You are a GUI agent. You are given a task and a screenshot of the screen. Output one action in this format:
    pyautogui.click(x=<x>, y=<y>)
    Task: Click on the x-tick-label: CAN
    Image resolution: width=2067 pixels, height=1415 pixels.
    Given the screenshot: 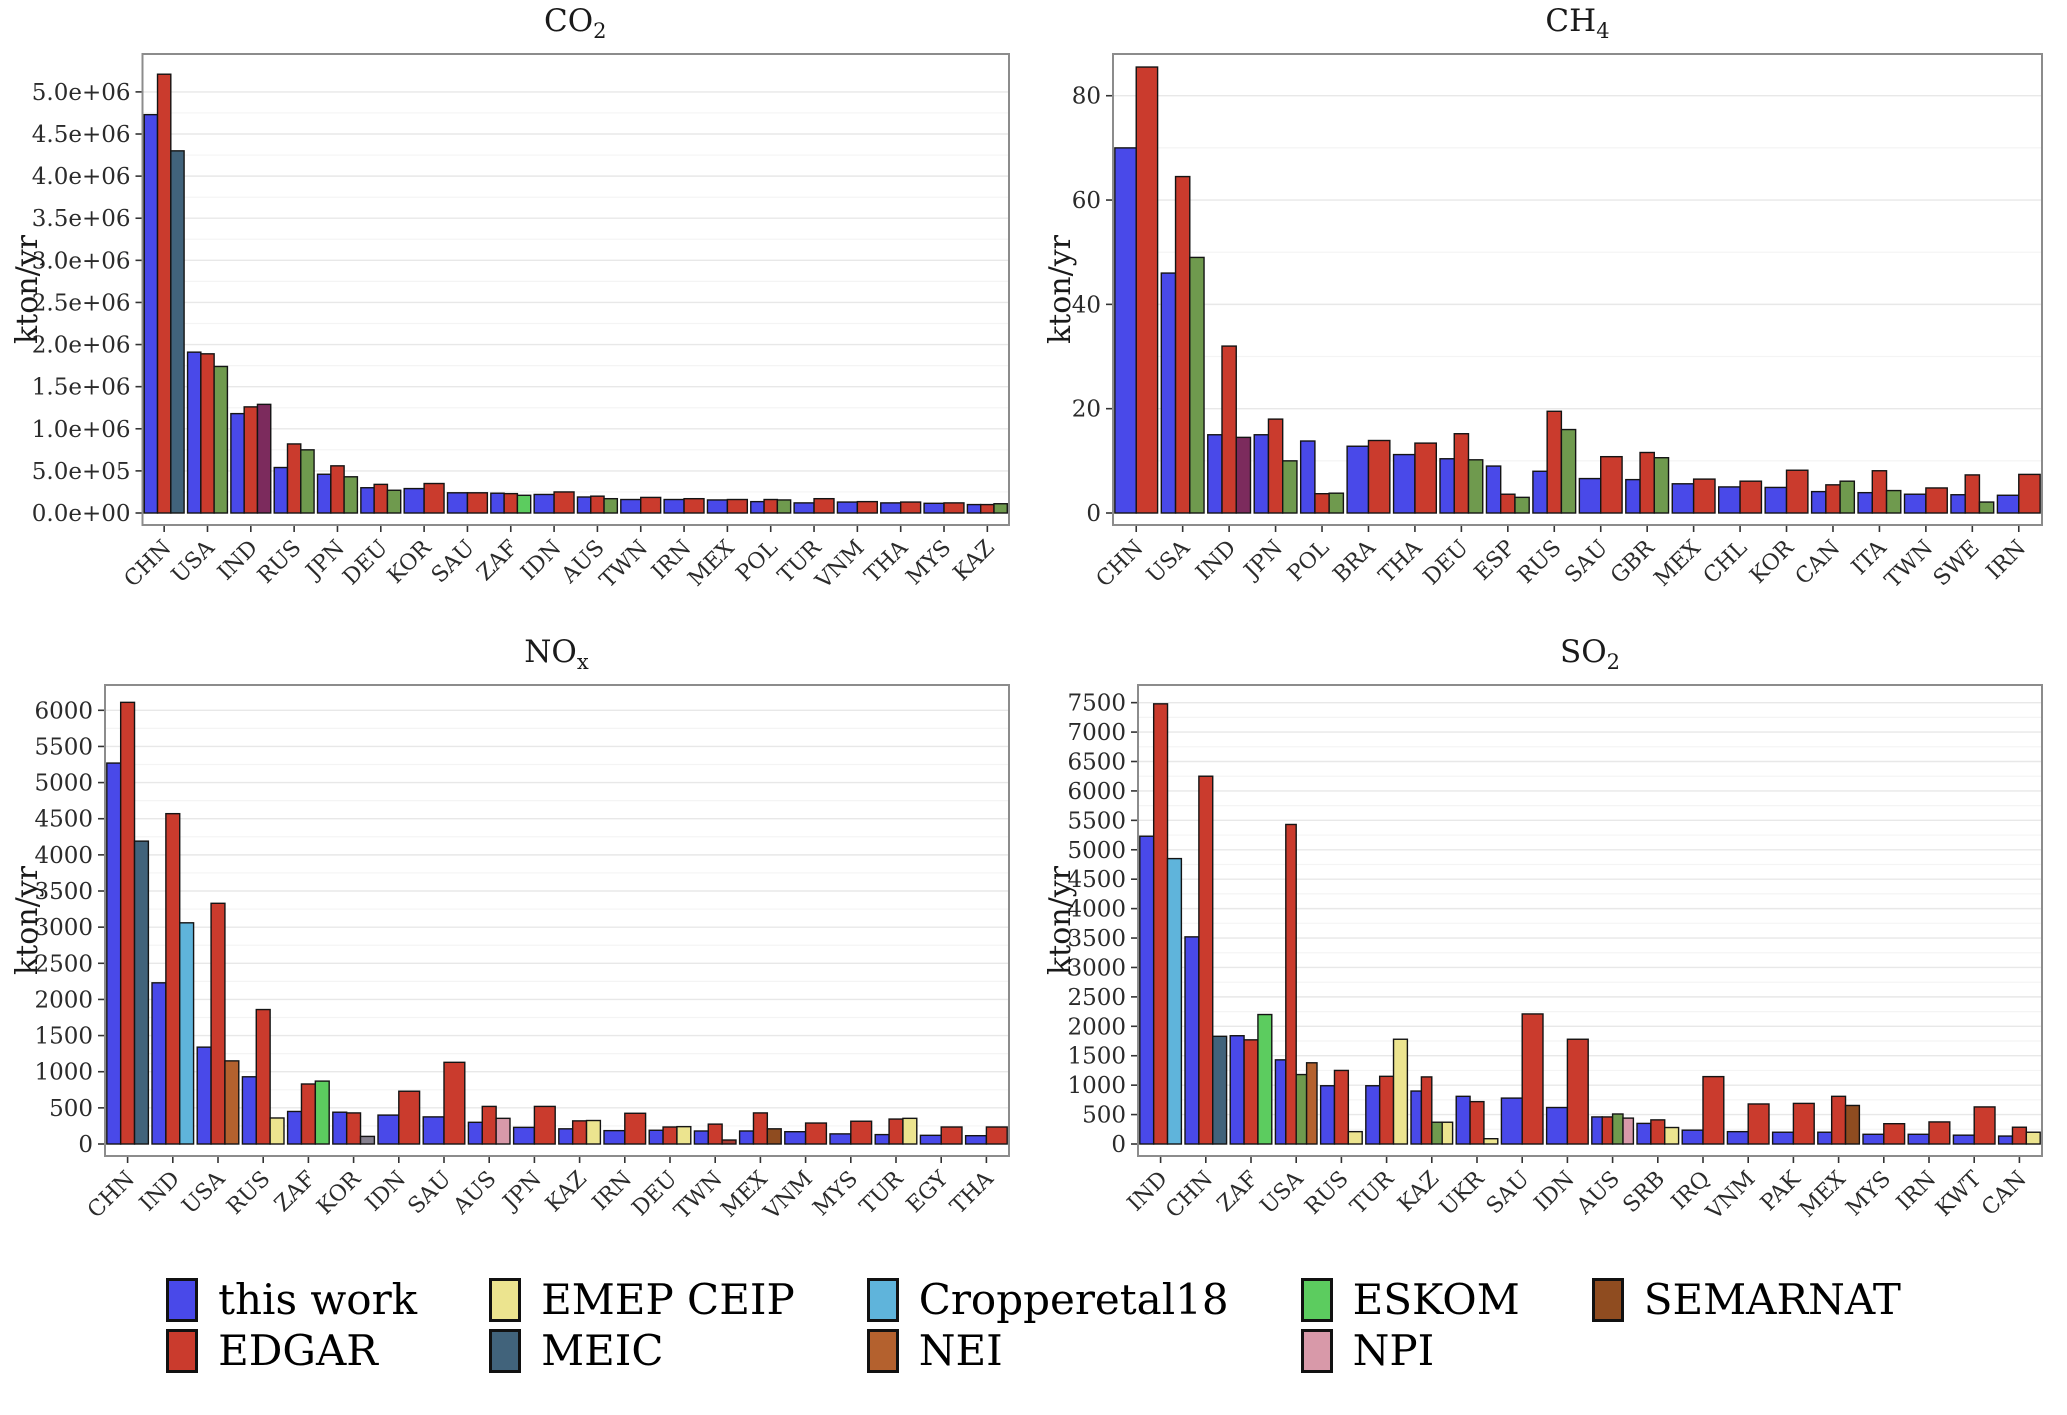 What is the action you would take?
    pyautogui.click(x=2004, y=1194)
    